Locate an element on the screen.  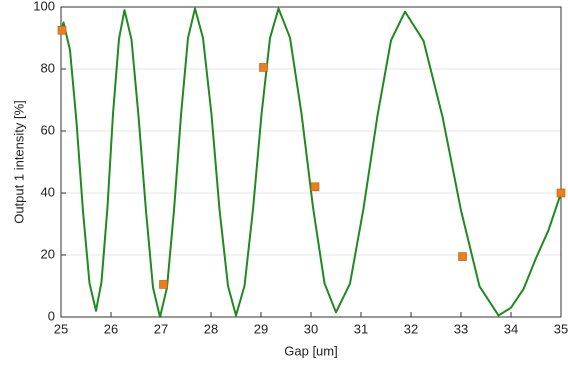
y-tick-label: 100 is located at coordinates (44, 6).